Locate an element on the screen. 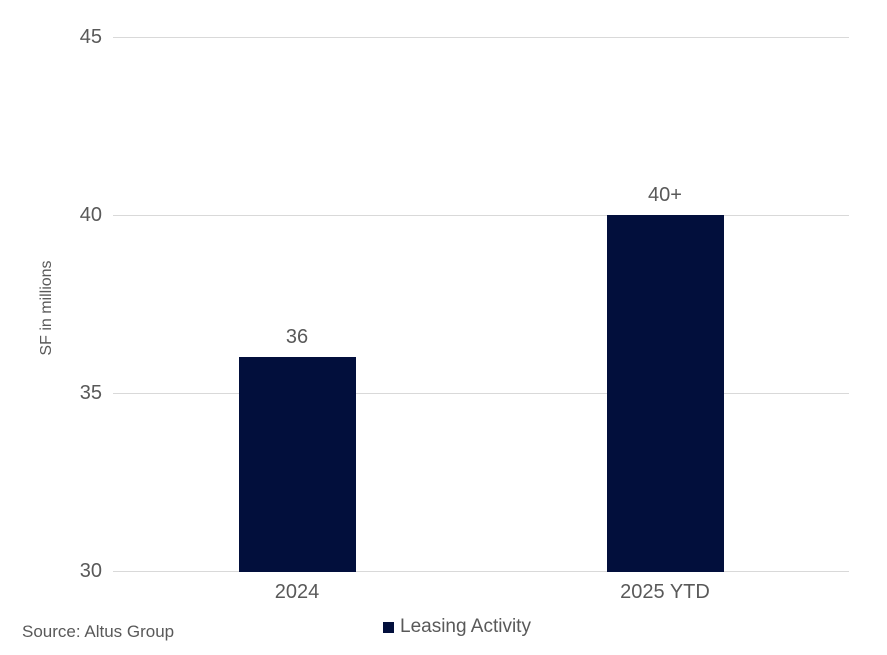 This screenshot has height=655, width=887. y-tick-label: 30 is located at coordinates (90, 571).